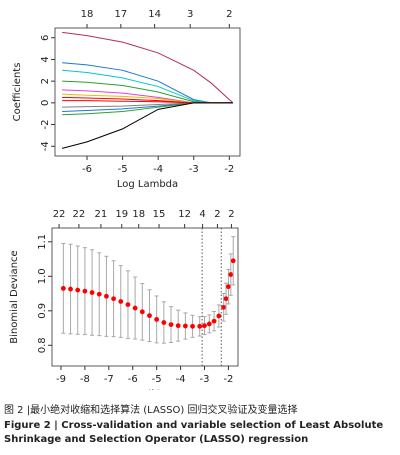 This screenshot has width=400, height=455. I want to click on top-tick-label: 12, so click(184, 214).